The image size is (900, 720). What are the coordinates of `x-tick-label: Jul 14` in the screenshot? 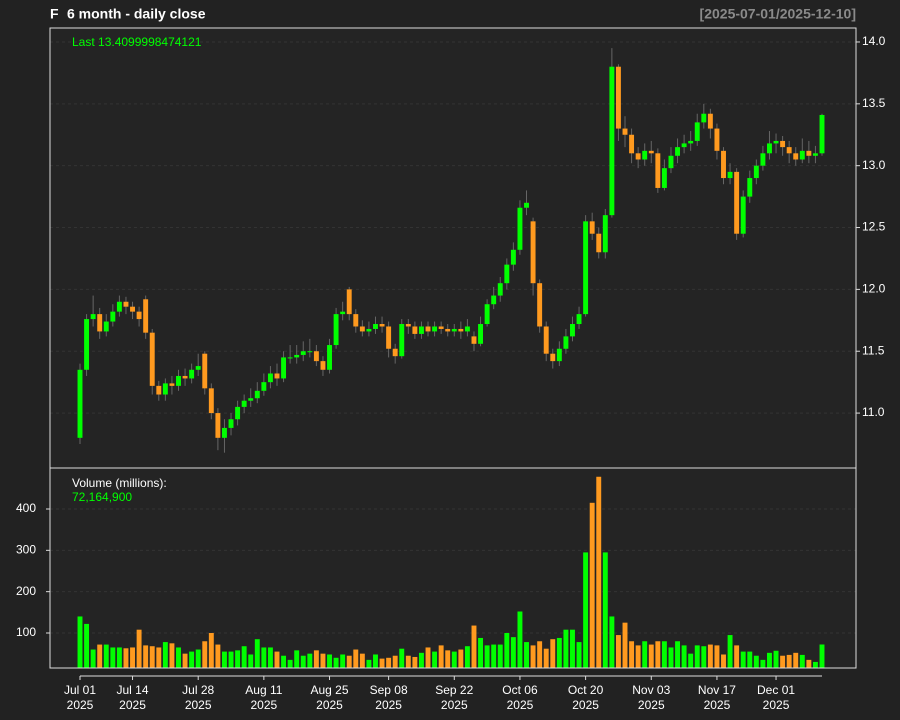 It's located at (133, 690).